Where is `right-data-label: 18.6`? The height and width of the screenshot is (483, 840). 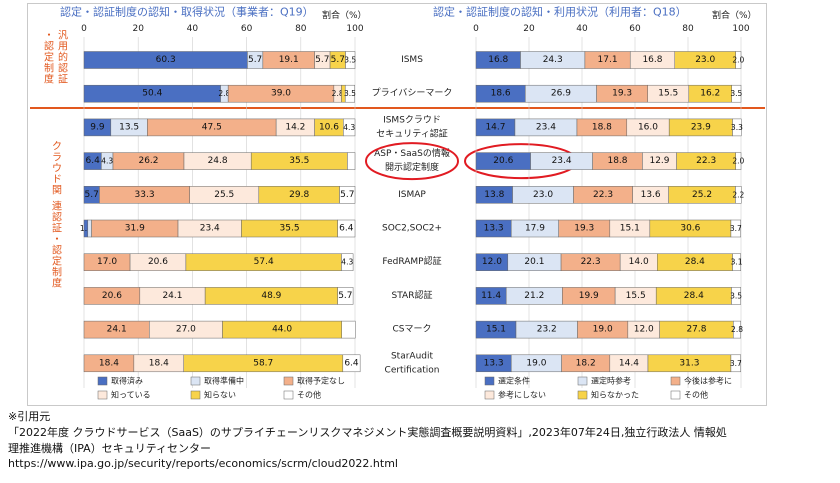 right-data-label: 18.6 is located at coordinates (501, 94).